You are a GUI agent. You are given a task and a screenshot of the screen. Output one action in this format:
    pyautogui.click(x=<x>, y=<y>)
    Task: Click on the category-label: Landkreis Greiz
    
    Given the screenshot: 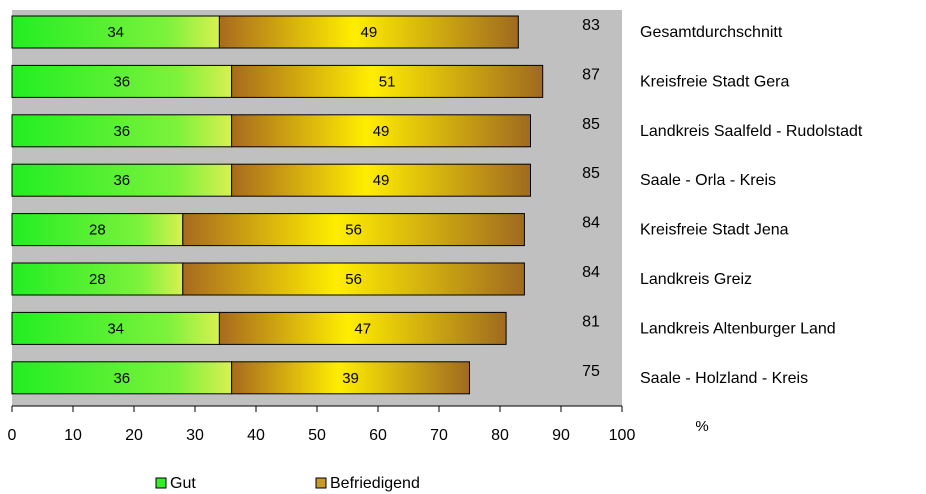 What is the action you would take?
    pyautogui.click(x=696, y=279)
    